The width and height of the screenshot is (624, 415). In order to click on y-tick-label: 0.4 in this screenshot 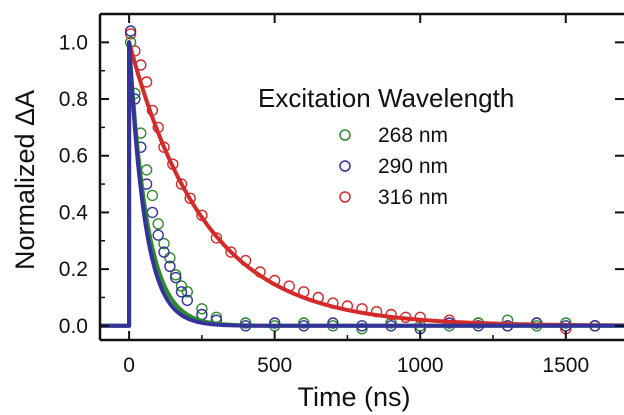, I will do `click(74, 212)`.